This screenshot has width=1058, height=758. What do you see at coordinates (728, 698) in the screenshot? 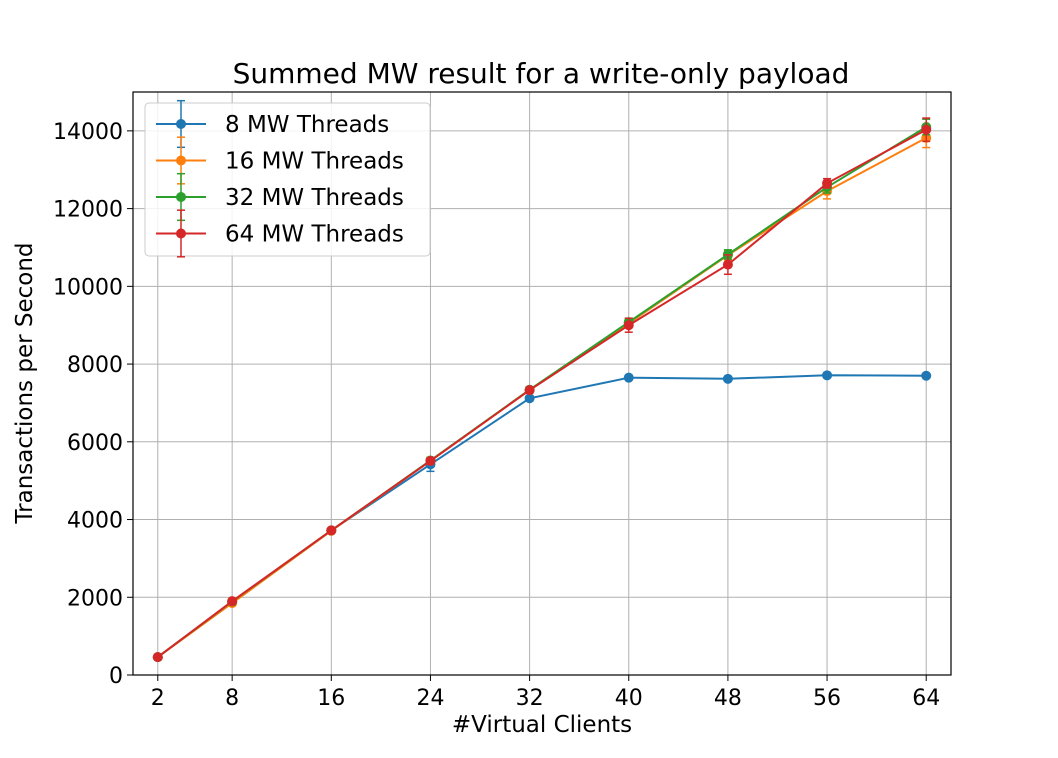
I see `x-tick-label: 48` at bounding box center [728, 698].